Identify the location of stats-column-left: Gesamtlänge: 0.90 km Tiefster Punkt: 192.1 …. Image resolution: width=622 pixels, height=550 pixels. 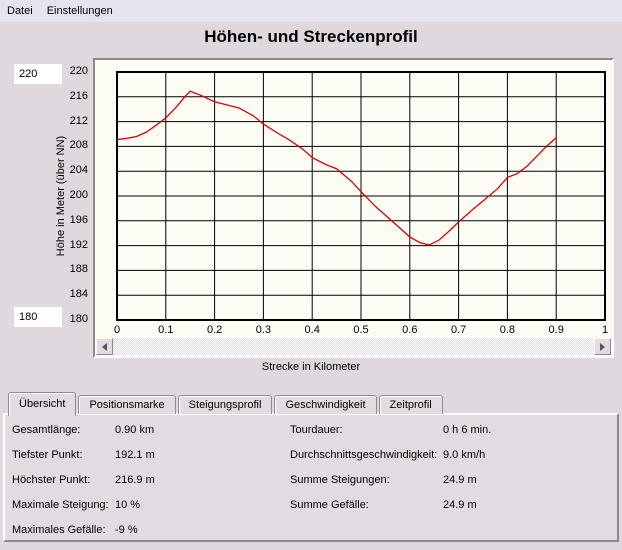
(83, 486).